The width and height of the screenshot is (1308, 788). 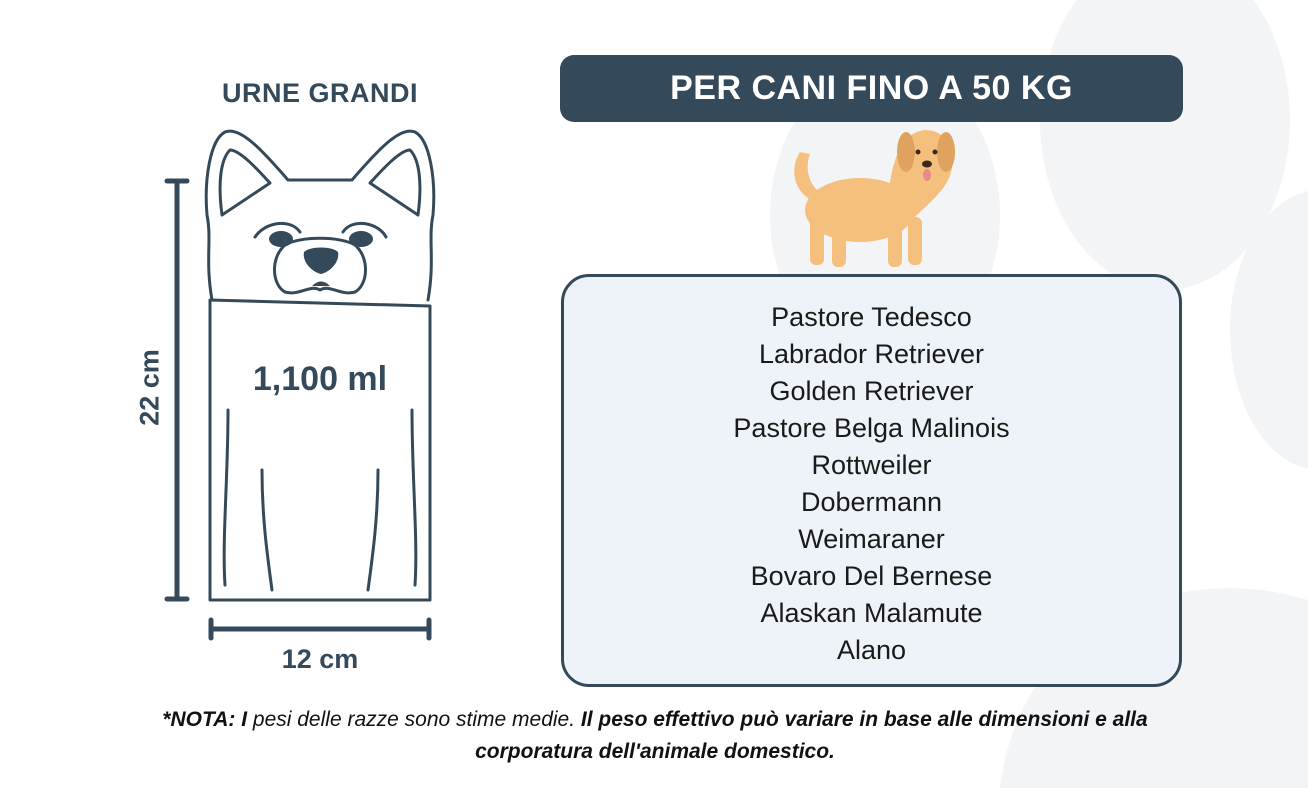 What do you see at coordinates (871, 354) in the screenshot?
I see `breed-item: Labrador Retriever` at bounding box center [871, 354].